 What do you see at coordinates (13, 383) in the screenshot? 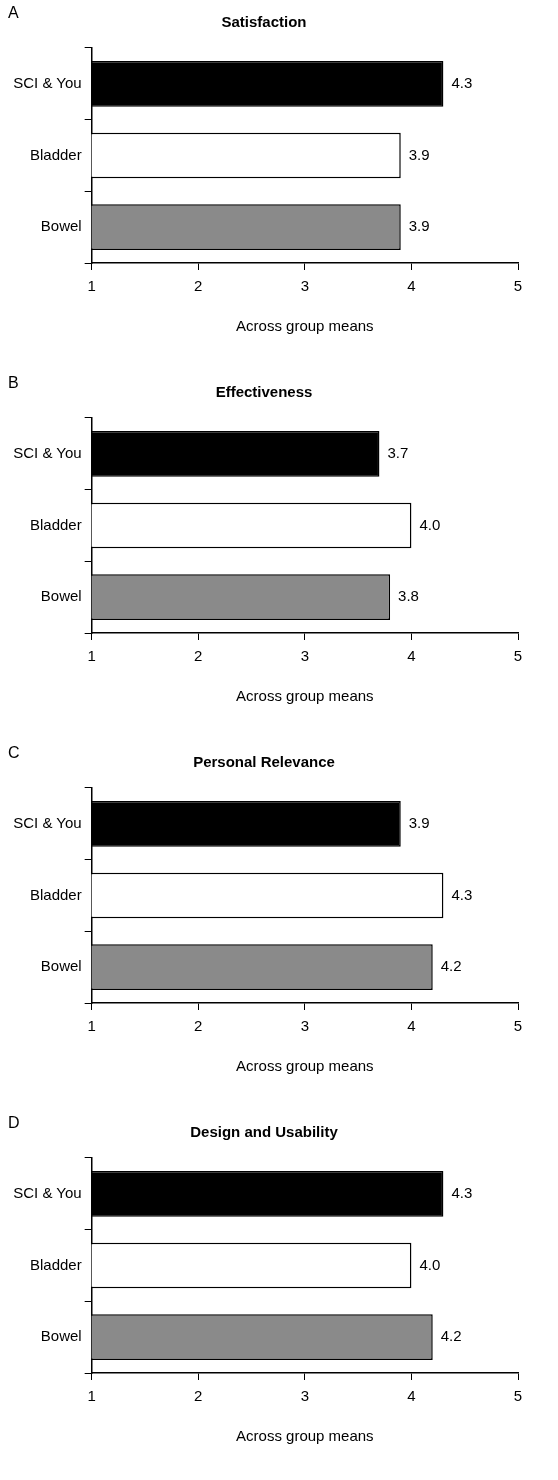
I see `text: B` at bounding box center [13, 383].